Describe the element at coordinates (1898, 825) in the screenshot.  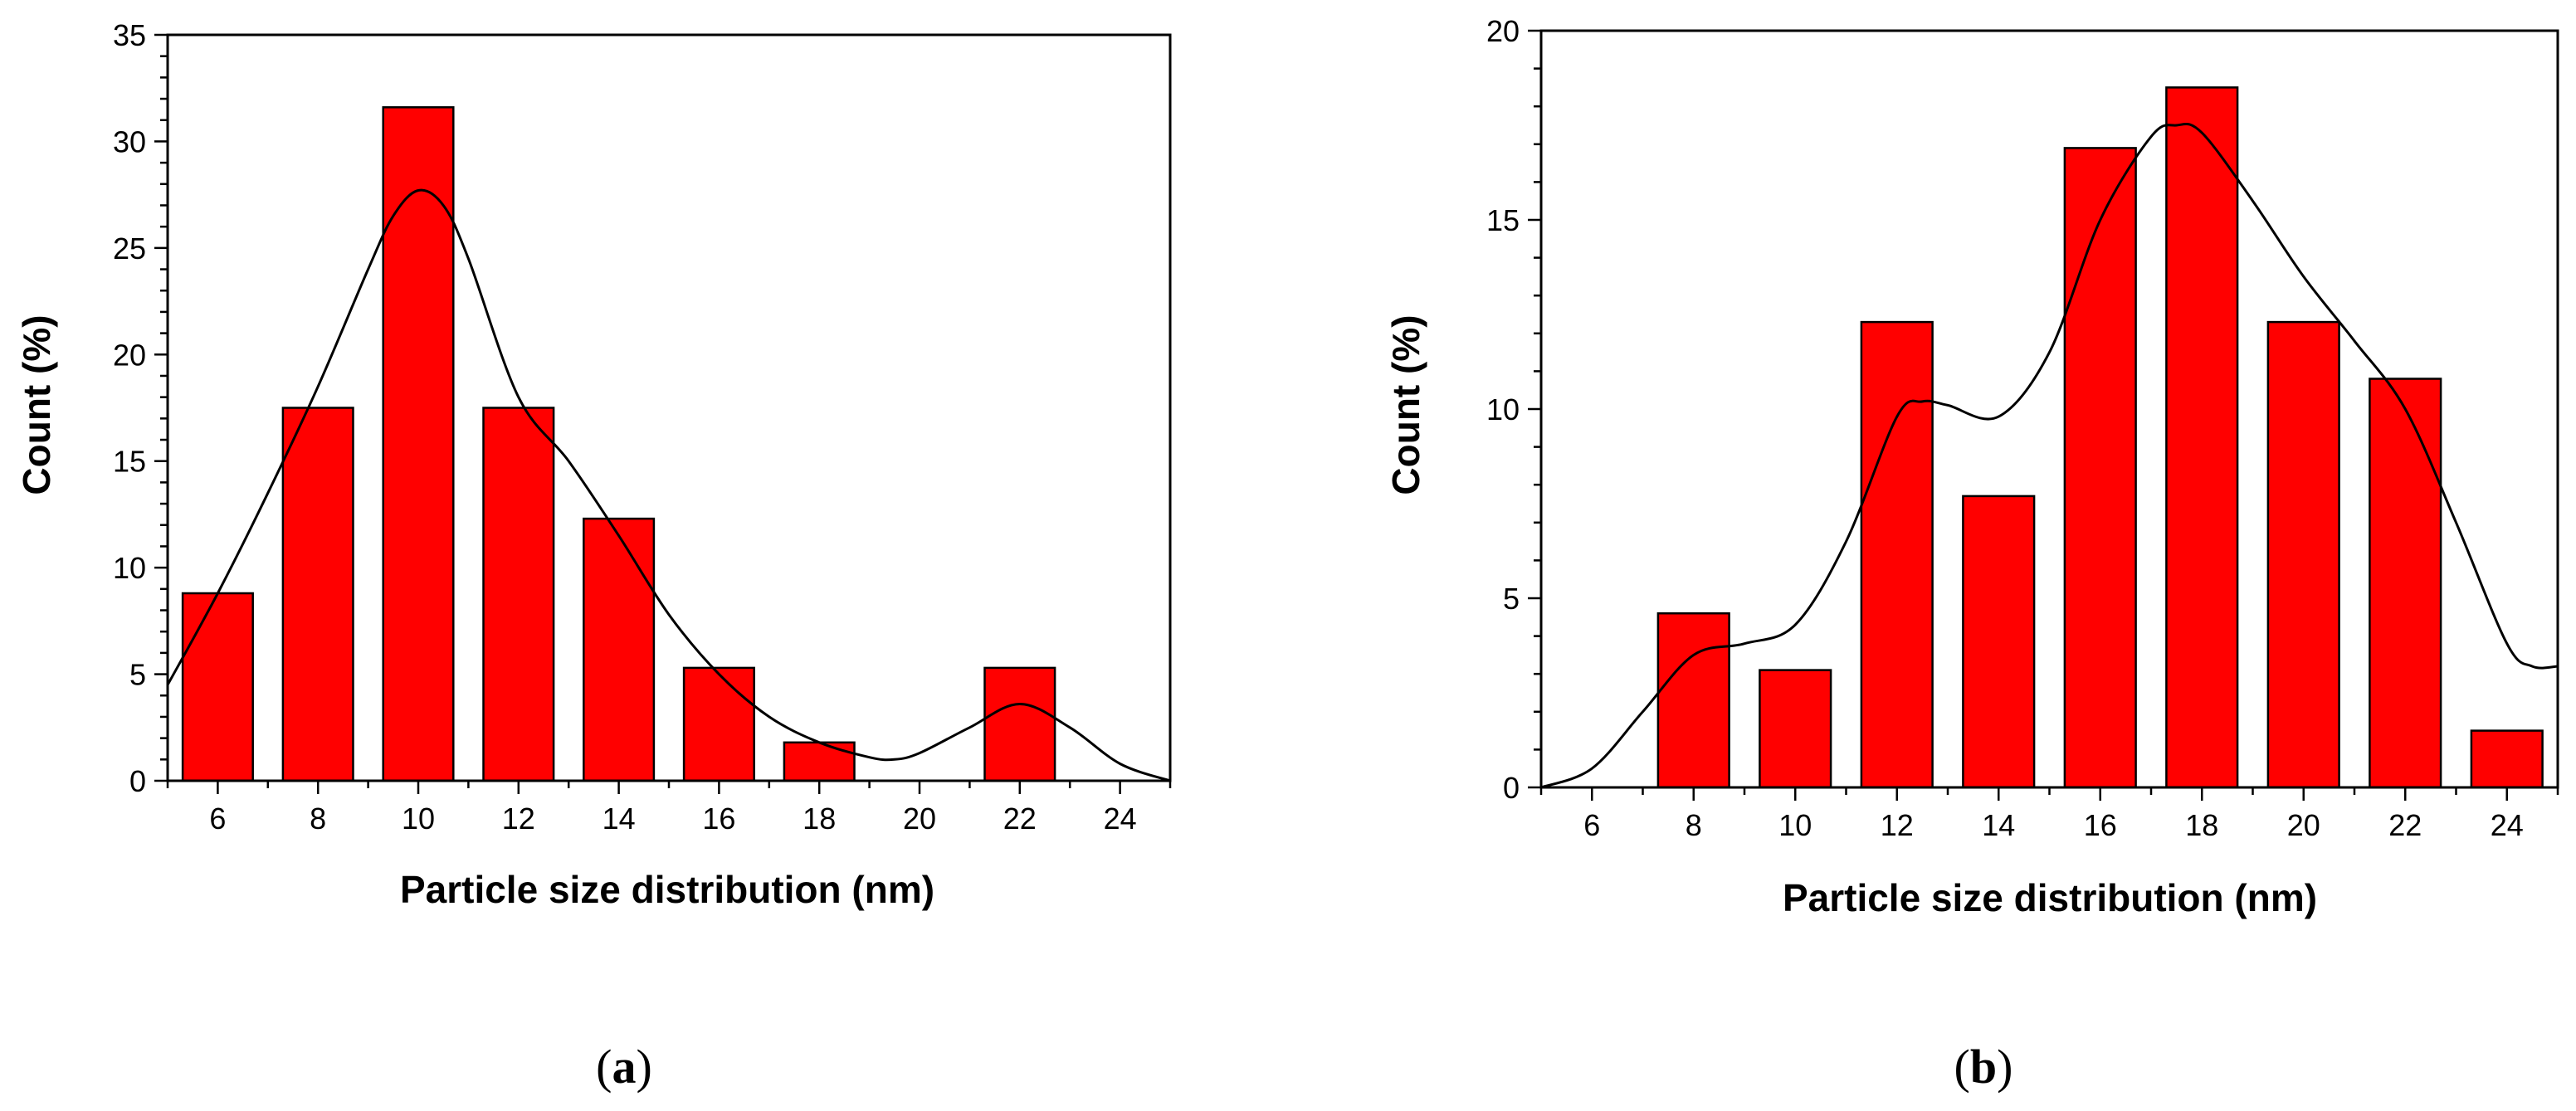
I see `x-tick-label-b-12: 12` at that location.